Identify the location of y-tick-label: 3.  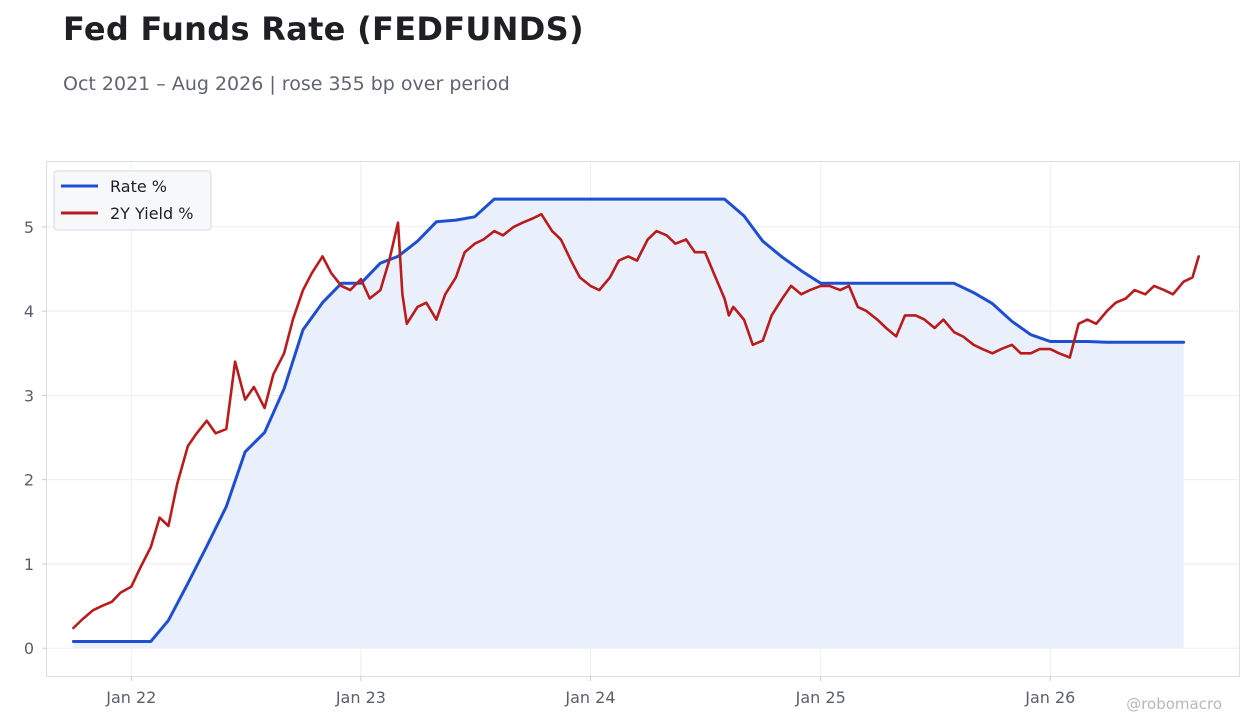
(29, 395).